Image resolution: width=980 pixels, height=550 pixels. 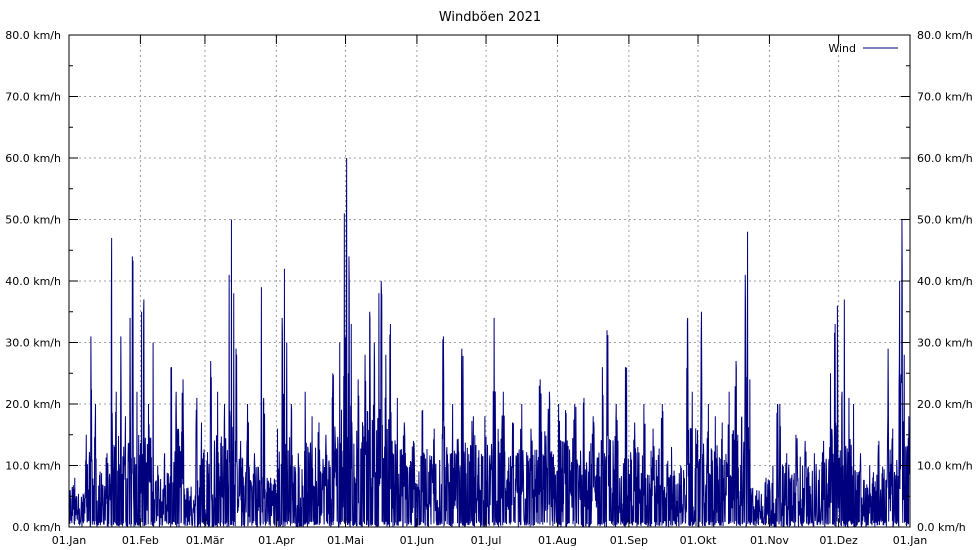 I want to click on x-tick-label: 01.Dez, so click(x=838, y=540).